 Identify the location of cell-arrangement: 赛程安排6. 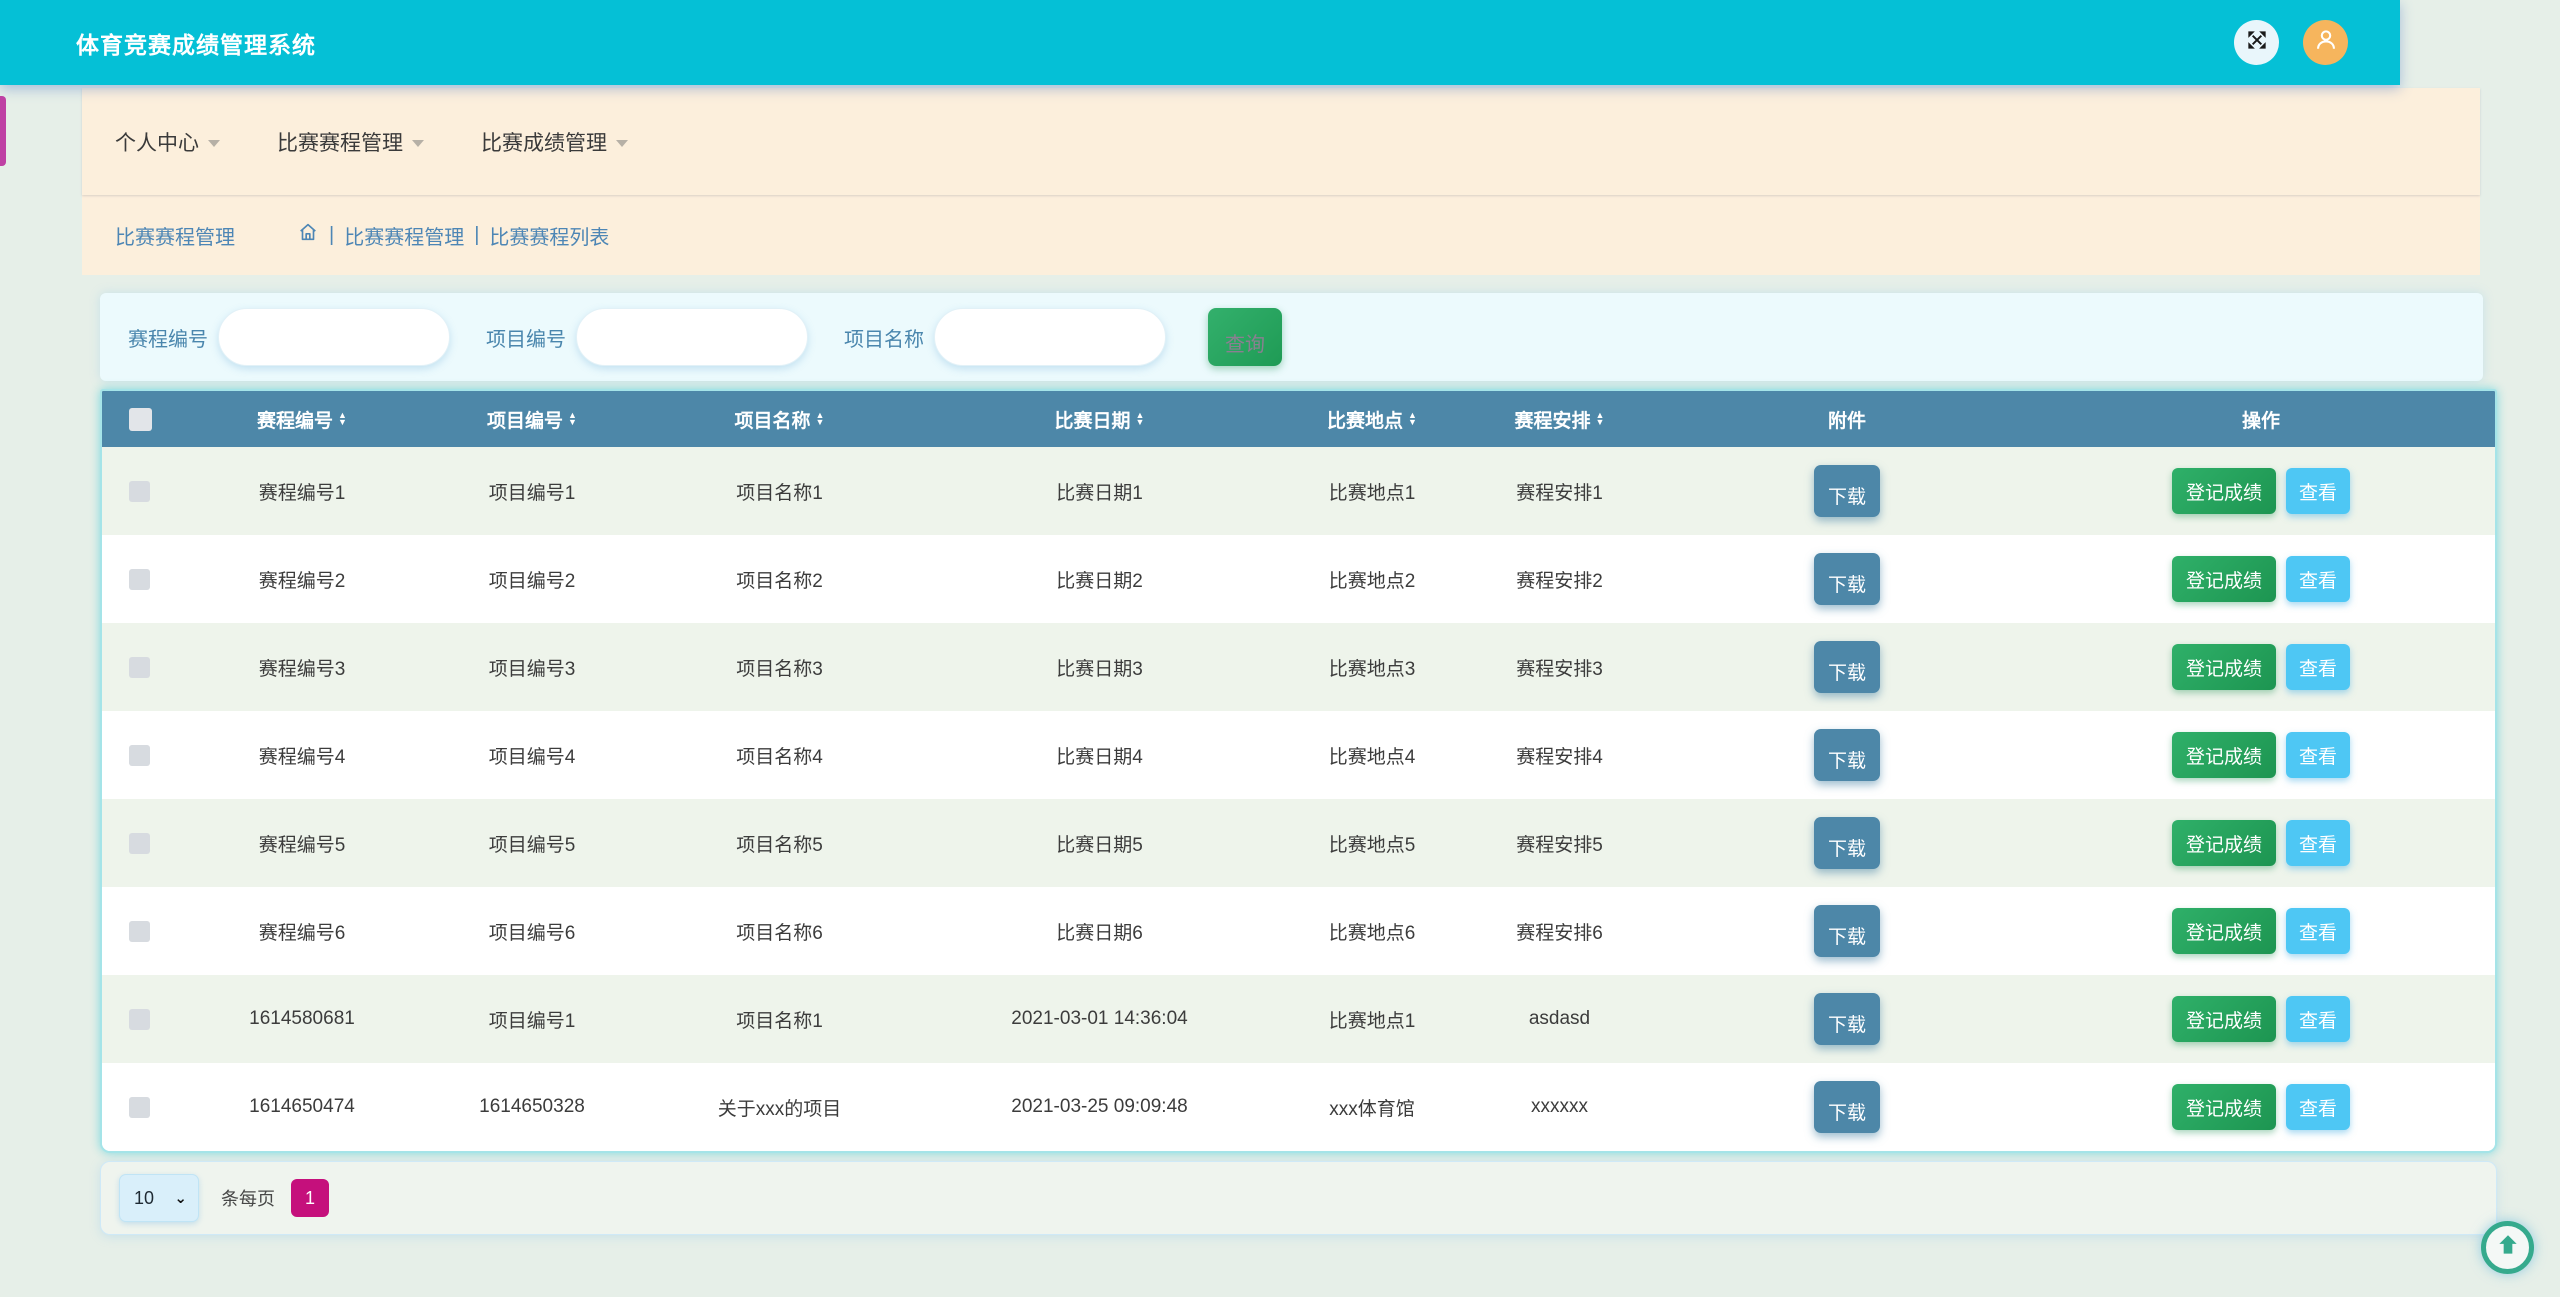
(1559, 933).